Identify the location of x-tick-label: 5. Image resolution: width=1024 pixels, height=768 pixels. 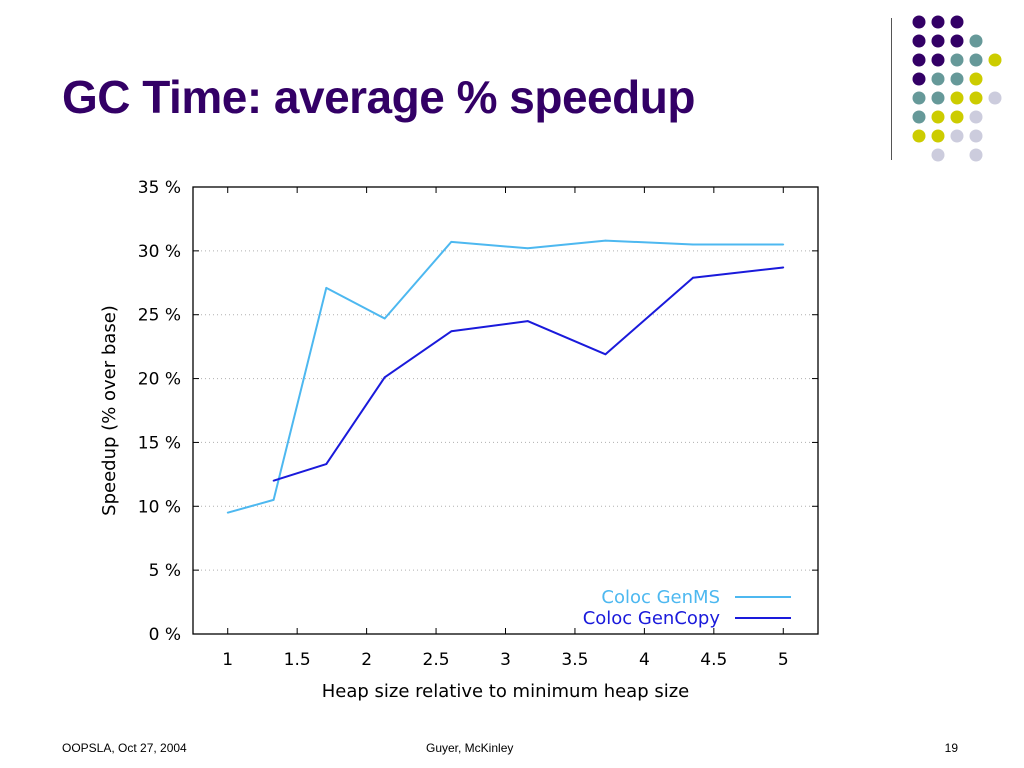
(783, 660).